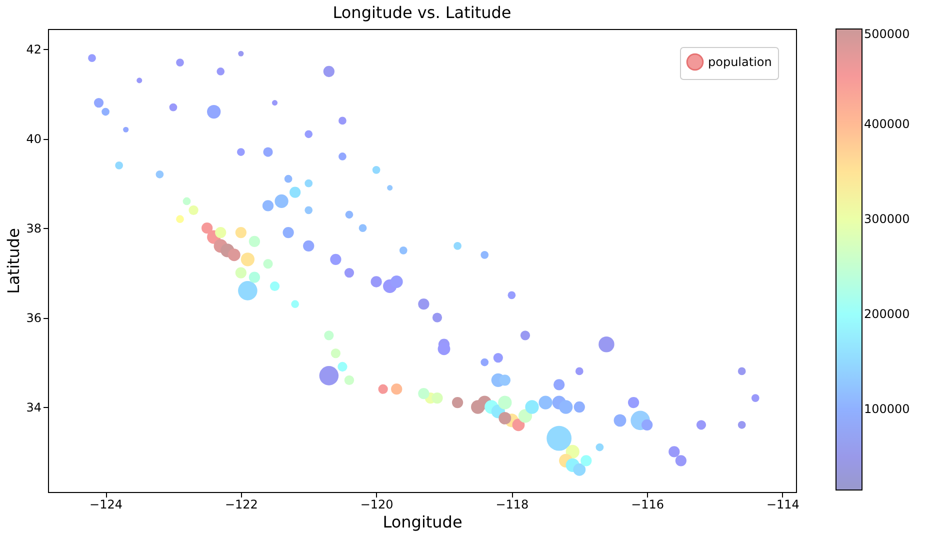 This screenshot has height=553, width=948. I want to click on y-tick-label: 34, so click(34, 407).